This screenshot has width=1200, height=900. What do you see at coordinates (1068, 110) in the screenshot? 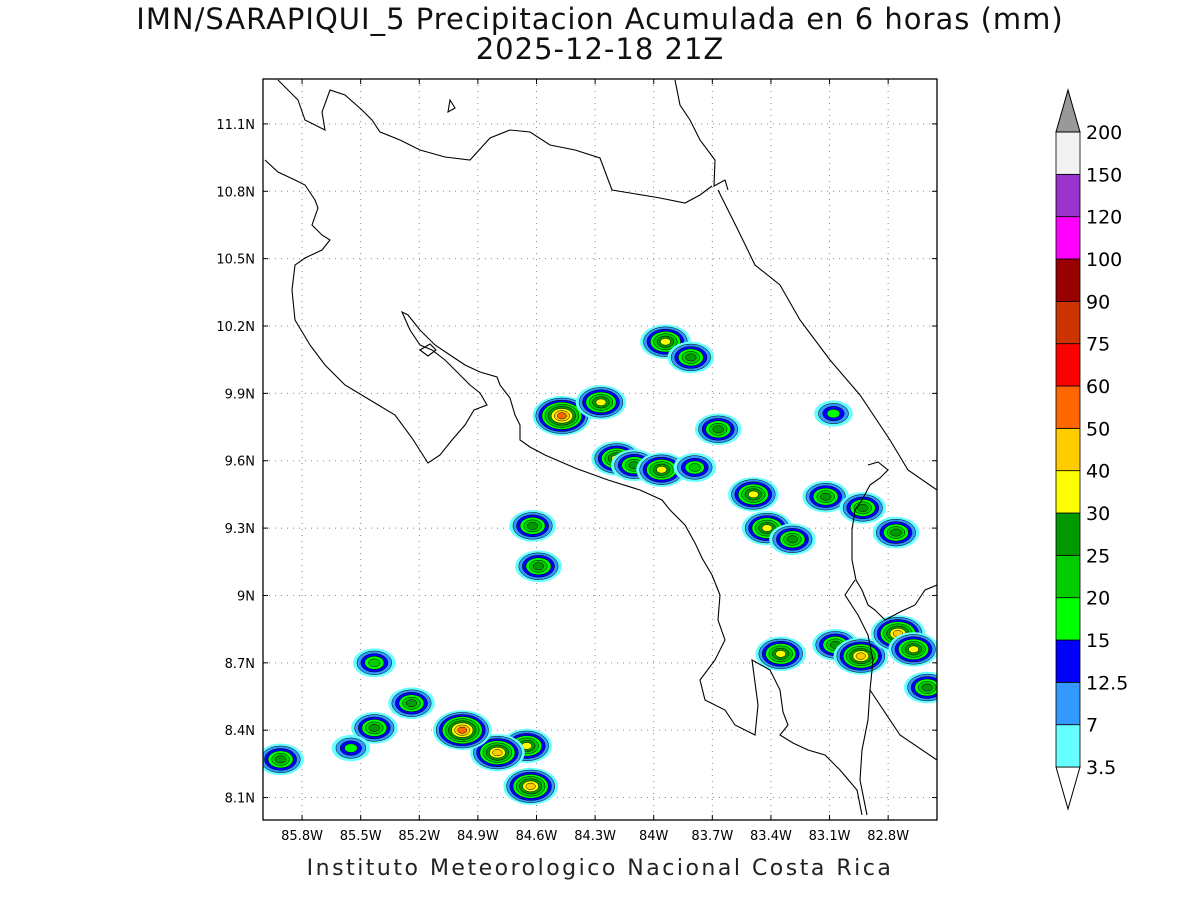
I see `colorbar-over-triangle` at bounding box center [1068, 110].